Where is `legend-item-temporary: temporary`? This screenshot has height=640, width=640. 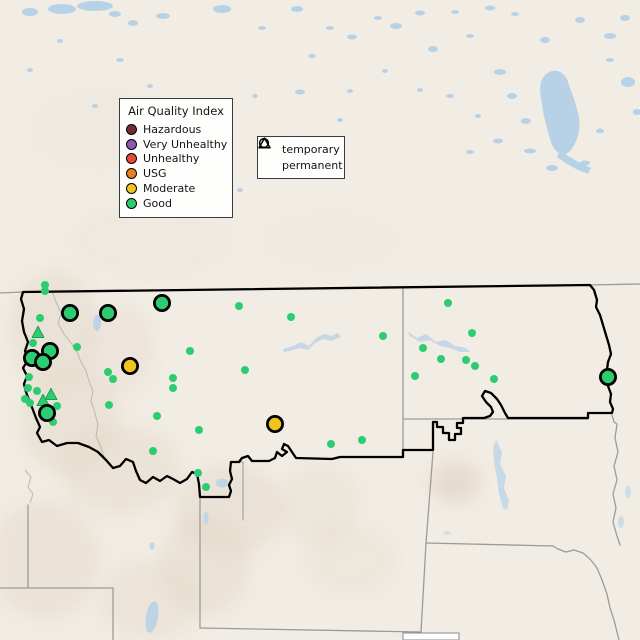 legend-item-temporary: temporary is located at coordinates (299, 147).